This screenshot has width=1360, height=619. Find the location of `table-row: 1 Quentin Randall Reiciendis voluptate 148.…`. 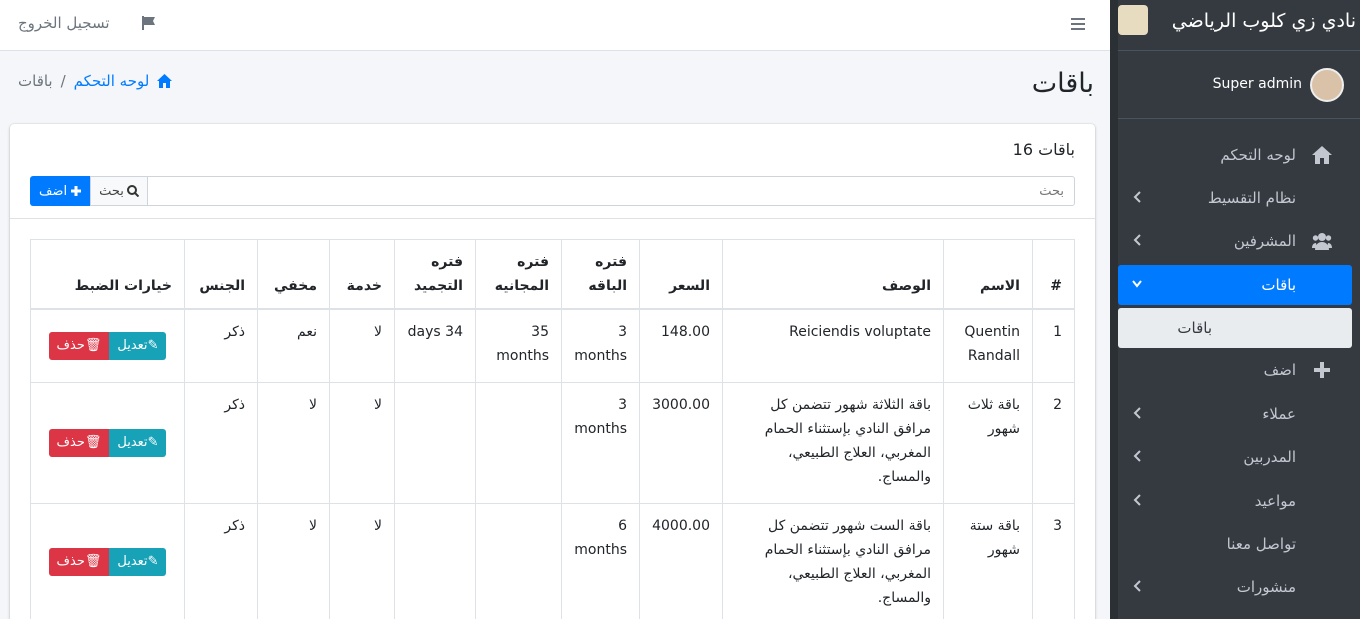

table-row: 1 Quentin Randall Reiciendis voluptate 148.… is located at coordinates (552, 345).